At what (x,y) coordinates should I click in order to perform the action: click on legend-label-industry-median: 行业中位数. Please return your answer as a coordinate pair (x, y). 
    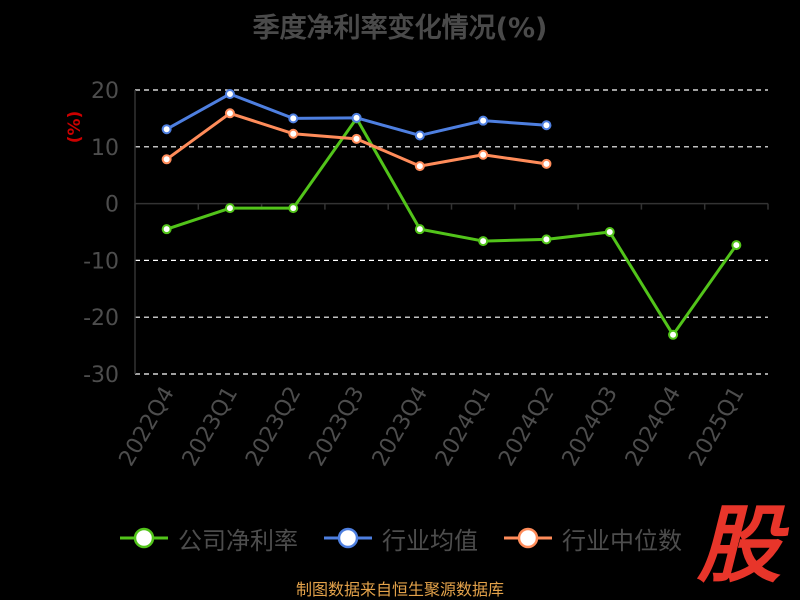
    Looking at the image, I should click on (622, 540).